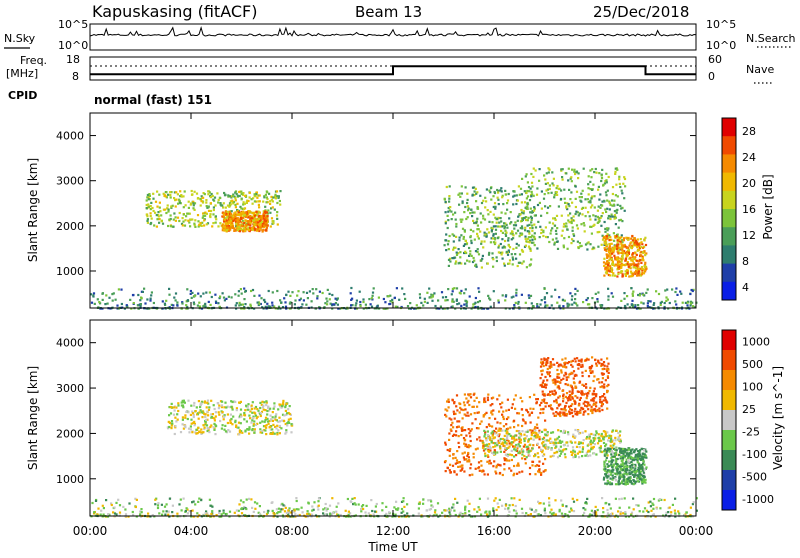 The image size is (800, 558). What do you see at coordinates (749, 209) in the screenshot?
I see `colorbar-tick: 16` at bounding box center [749, 209].